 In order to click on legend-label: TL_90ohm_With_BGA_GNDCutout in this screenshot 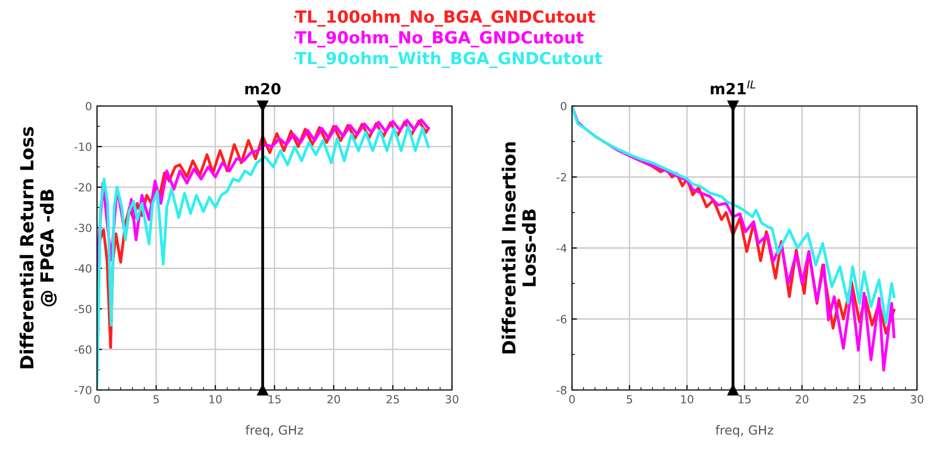, I will do `click(448, 60)`.